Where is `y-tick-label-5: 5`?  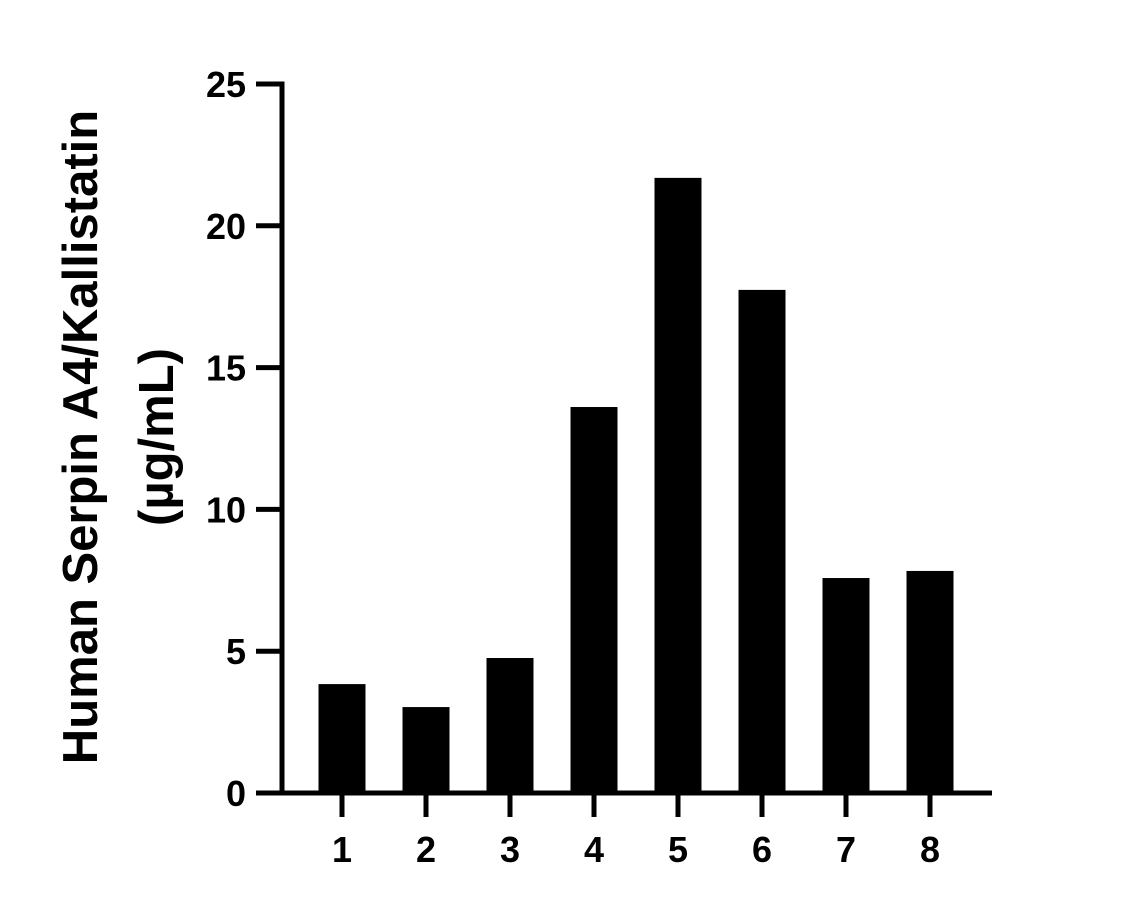 y-tick-label-5: 5 is located at coordinates (236, 651).